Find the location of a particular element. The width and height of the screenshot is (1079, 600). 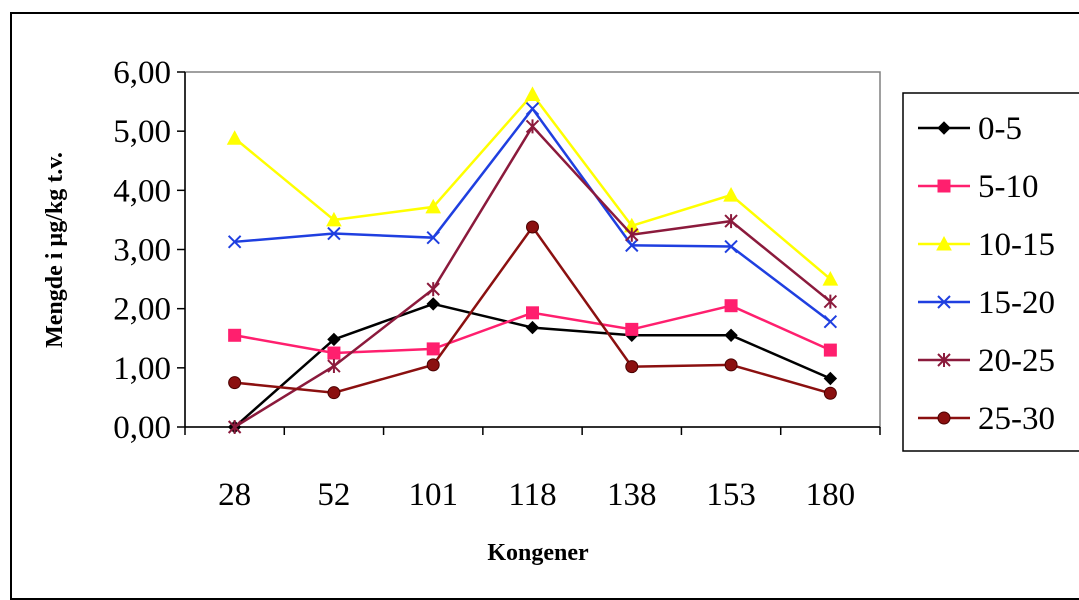

x-tick-label: 52 is located at coordinates (333, 495).